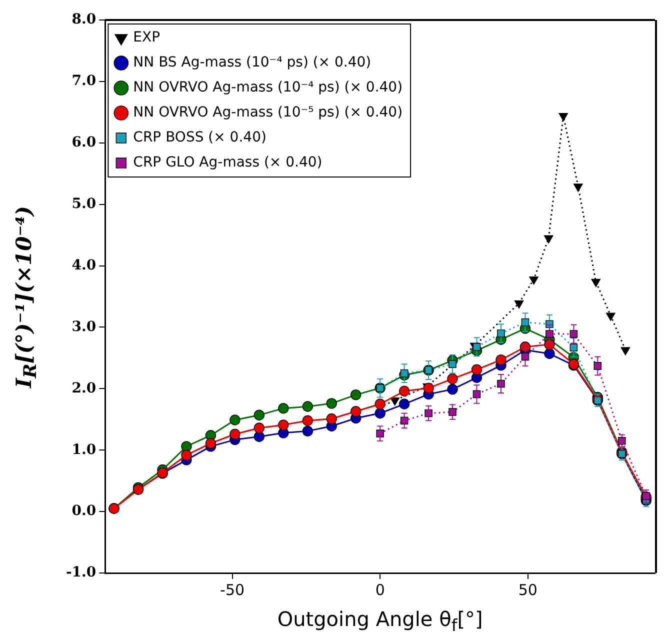 The image size is (671, 643). Describe the element at coordinates (528, 589) in the screenshot. I see `x-tick-label: 50` at that location.